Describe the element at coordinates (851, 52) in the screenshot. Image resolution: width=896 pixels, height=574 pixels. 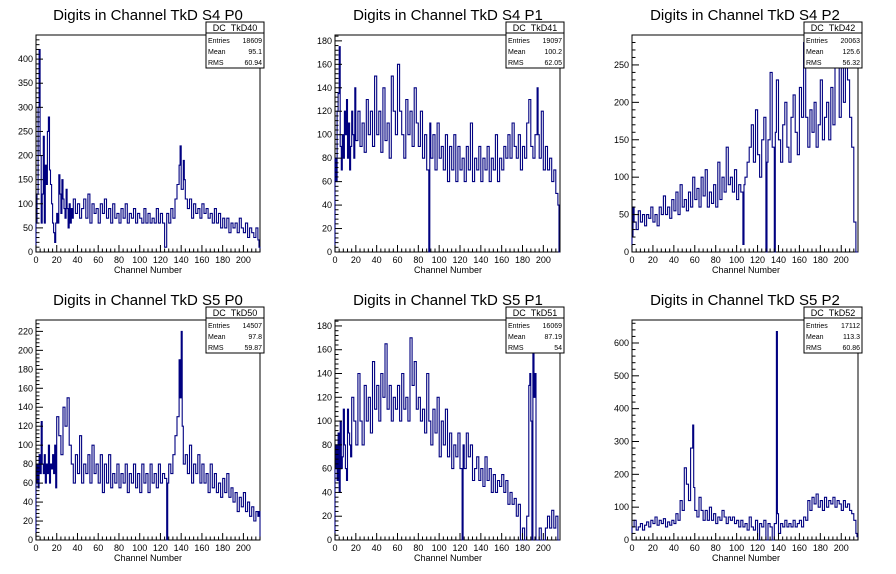
I see `stats-value: 125.6` at that location.